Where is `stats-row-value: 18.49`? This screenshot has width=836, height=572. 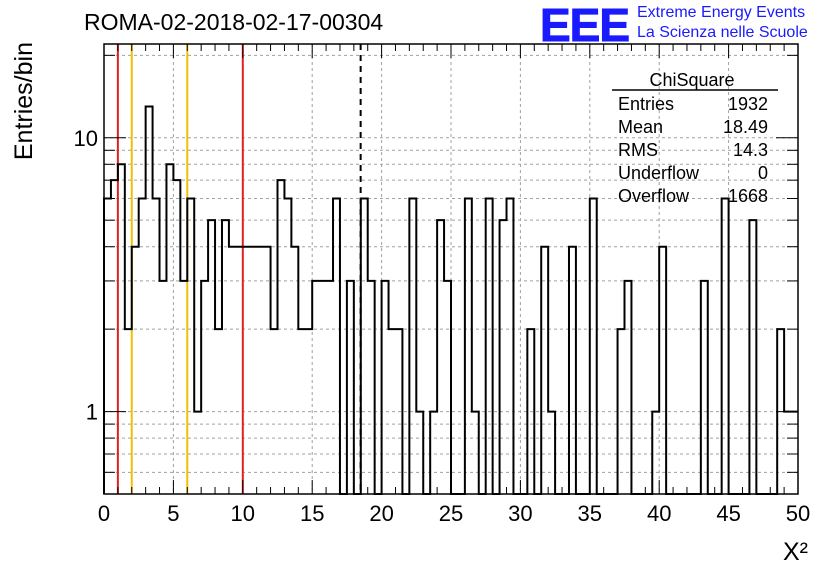 stats-row-value: 18.49 is located at coordinates (745, 127).